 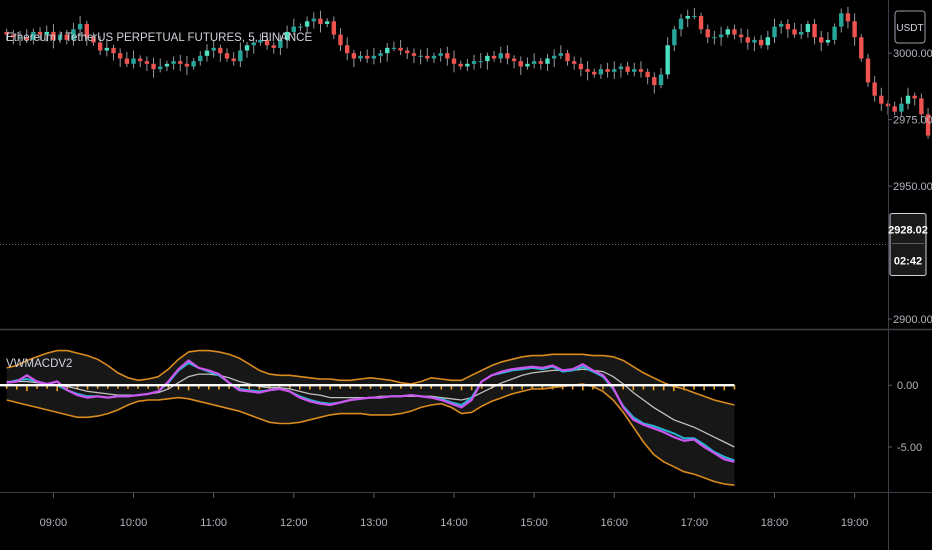 What do you see at coordinates (912, 121) in the screenshot?
I see `price-tick-label: 2975.00` at bounding box center [912, 121].